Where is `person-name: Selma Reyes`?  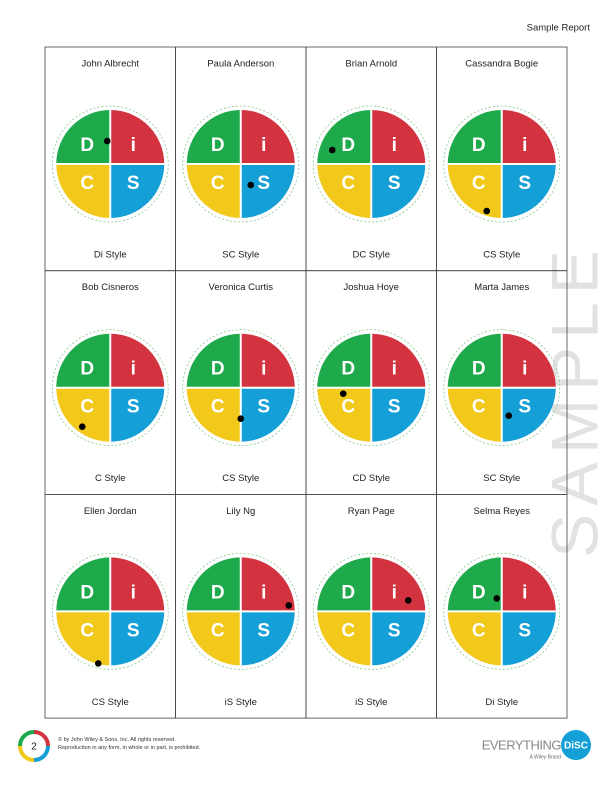
person-name: Selma Reyes is located at coordinates (502, 511).